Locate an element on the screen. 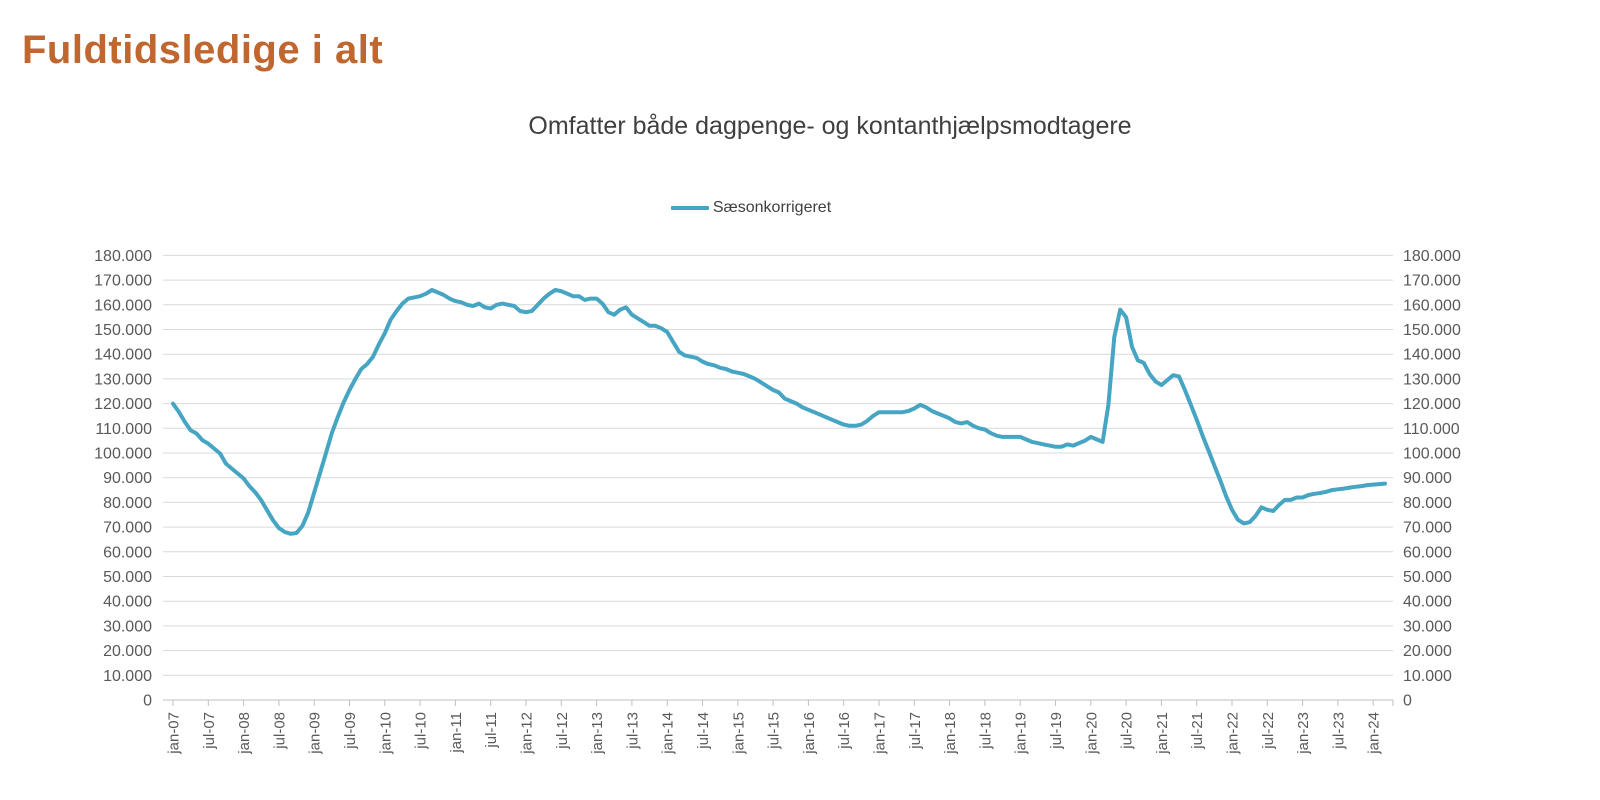  y-axis-label-right: 50.000 is located at coordinates (1427, 577).